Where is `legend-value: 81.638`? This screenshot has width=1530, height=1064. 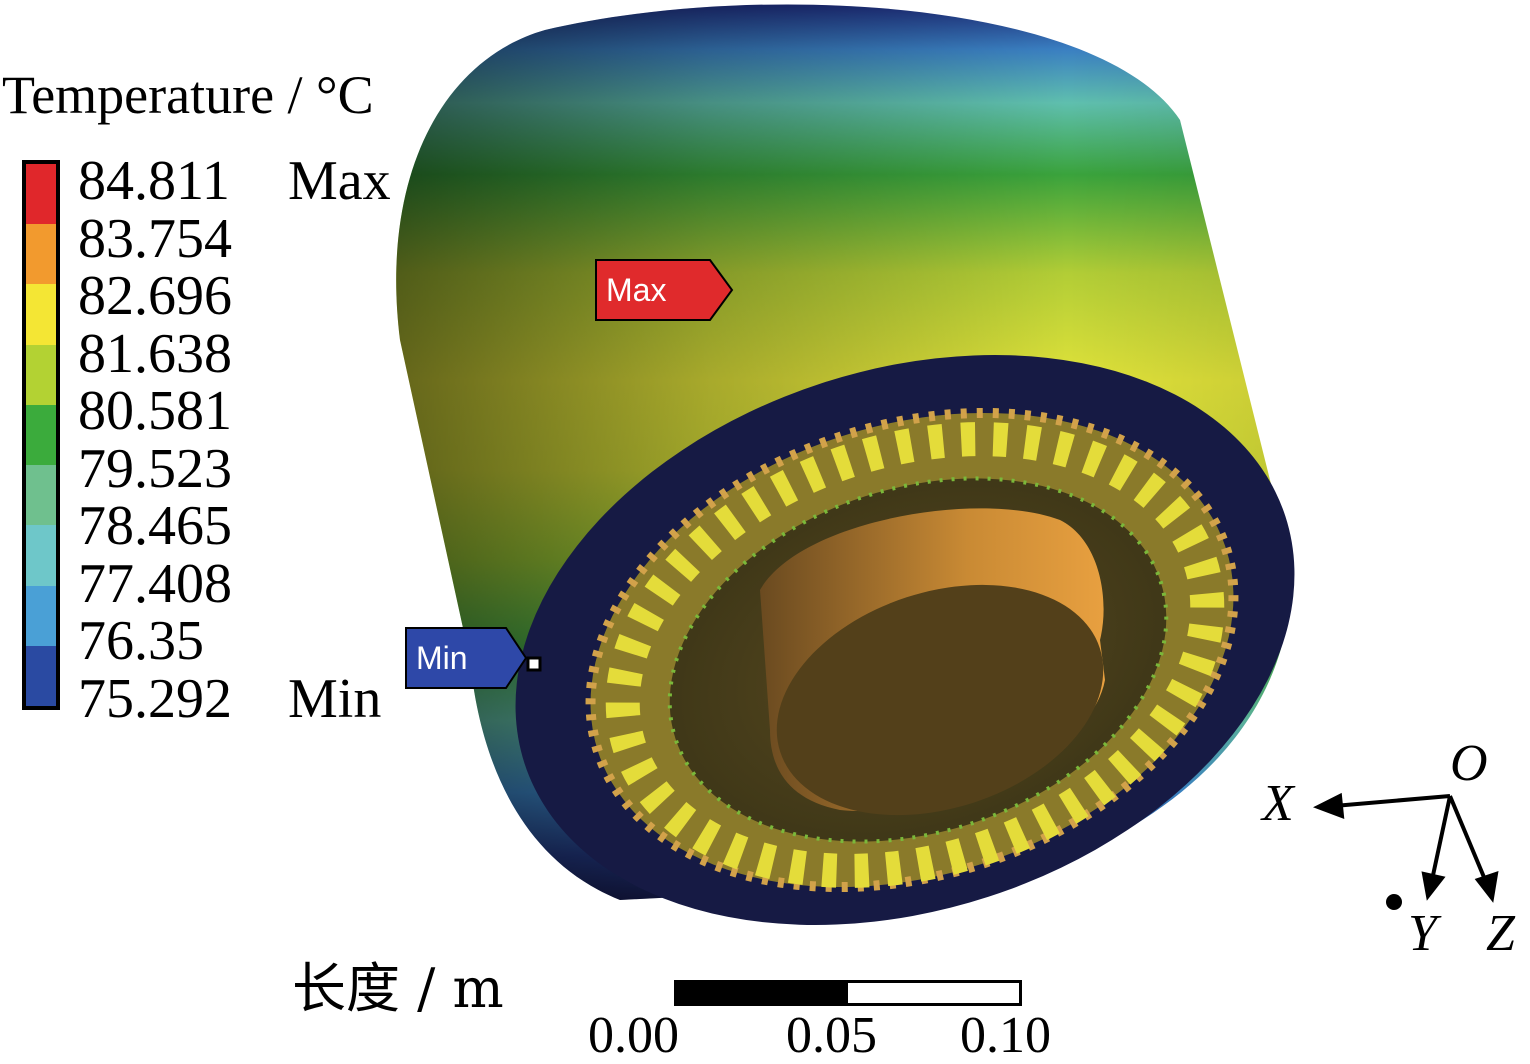 legend-value: 81.638 is located at coordinates (155, 353).